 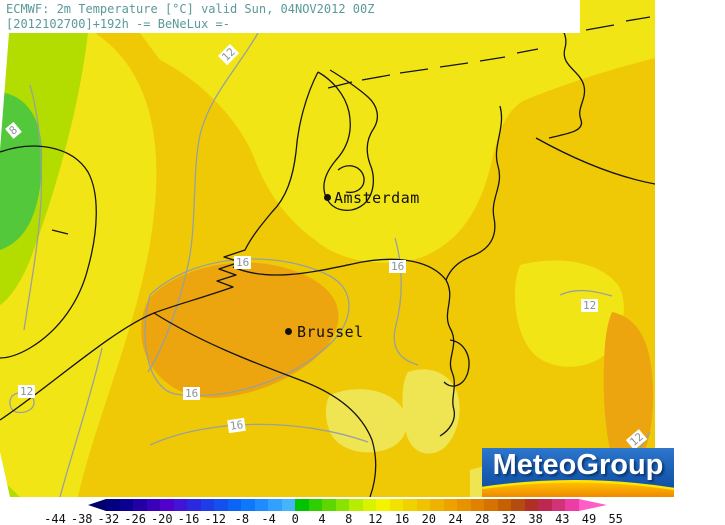 I want to click on colorbar-right-arrow, so click(x=592, y=505).